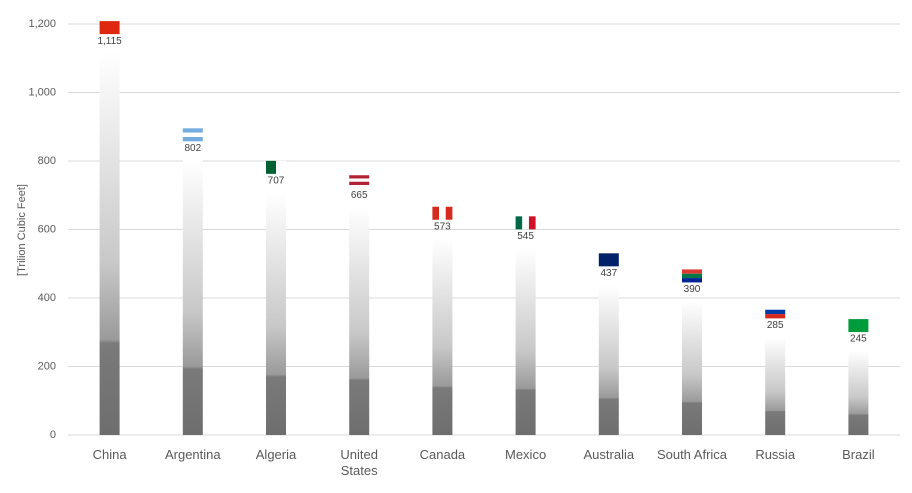  What do you see at coordinates (692, 289) in the screenshot?
I see `value-label: 390` at bounding box center [692, 289].